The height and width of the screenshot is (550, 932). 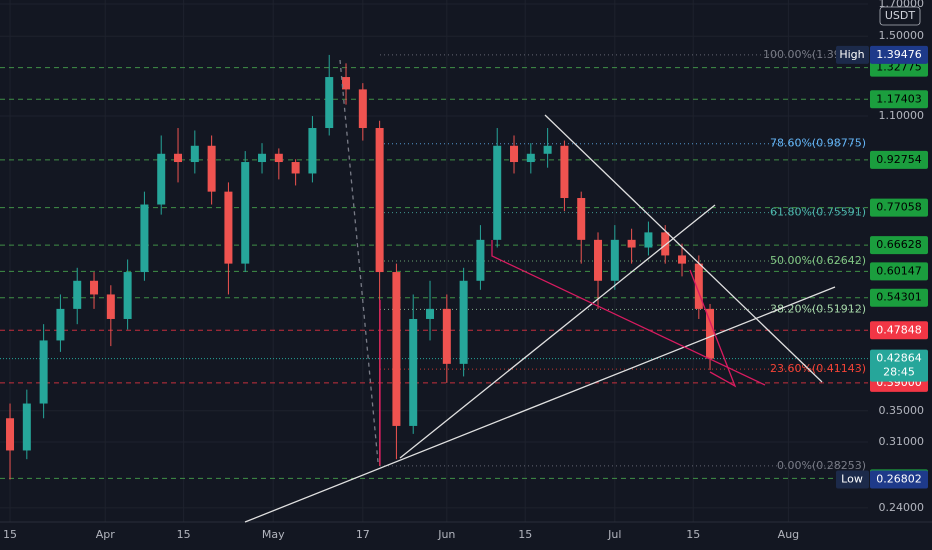 I want to click on fib-label: 50.00%(0.62642), so click(x=818, y=260).